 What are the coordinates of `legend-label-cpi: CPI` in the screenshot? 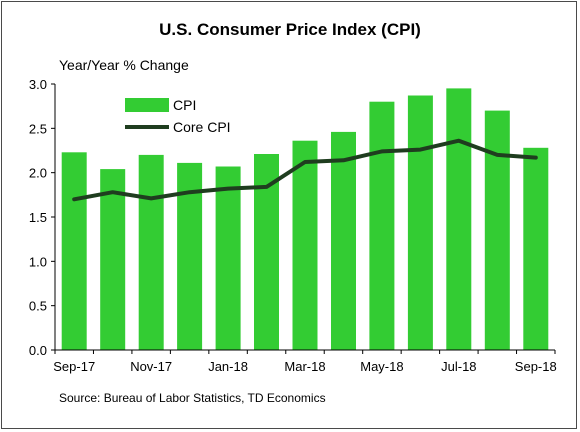 It's located at (184, 105).